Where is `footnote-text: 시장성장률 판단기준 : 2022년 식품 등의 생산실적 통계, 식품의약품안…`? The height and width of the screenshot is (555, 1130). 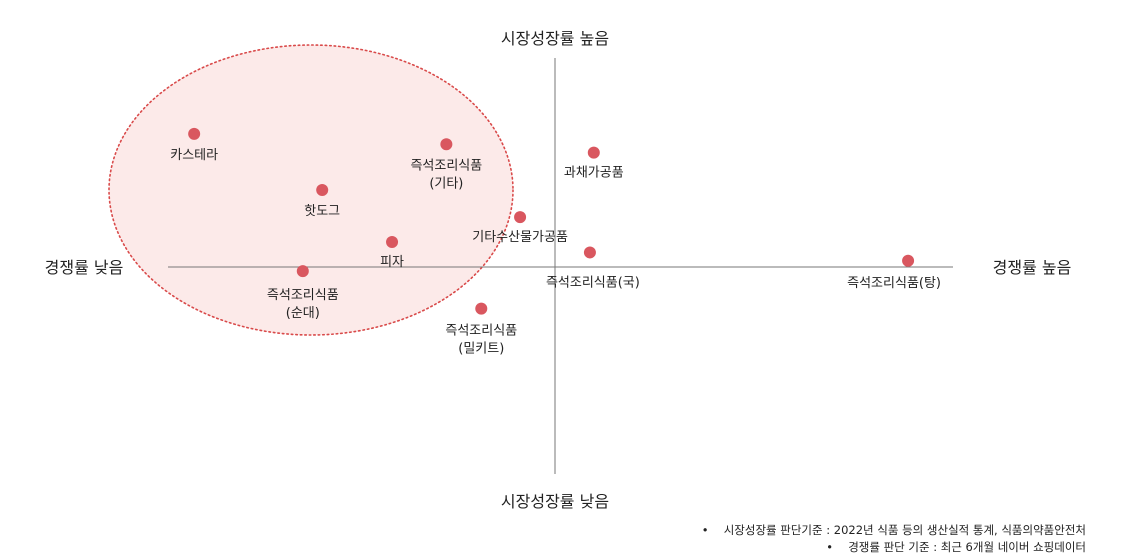 footnote-text: 시장성장률 판단기준 : 2022년 식품 등의 생산실적 통계, 식품의약품안… is located at coordinates (904, 530).